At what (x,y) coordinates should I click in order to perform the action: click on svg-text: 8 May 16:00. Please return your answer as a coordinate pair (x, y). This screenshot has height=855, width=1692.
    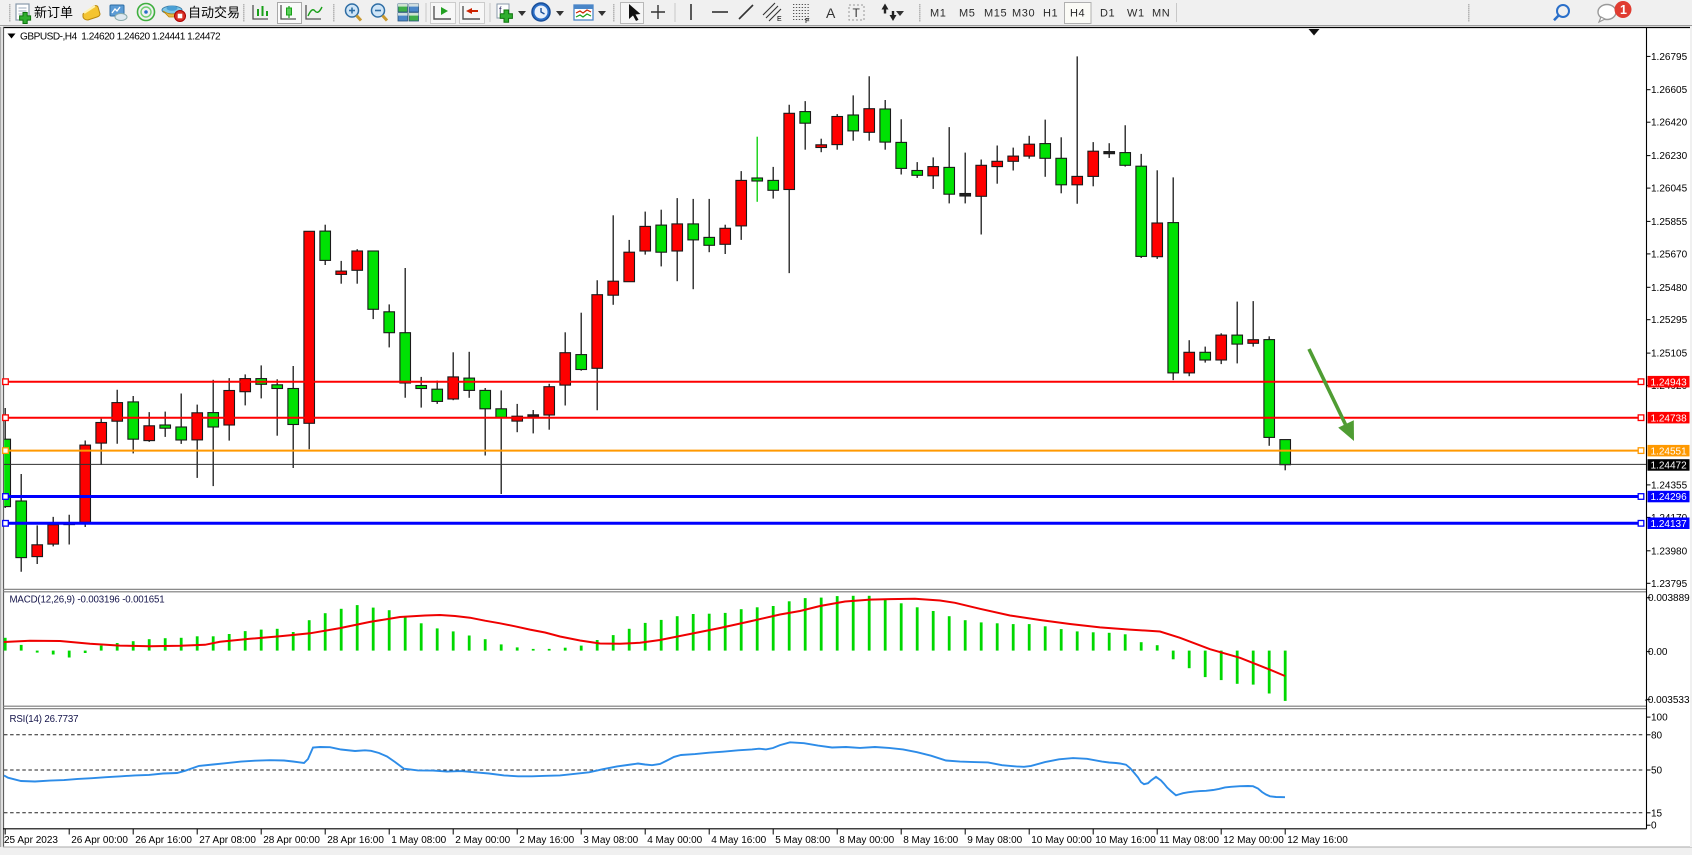
    Looking at the image, I should click on (930, 840).